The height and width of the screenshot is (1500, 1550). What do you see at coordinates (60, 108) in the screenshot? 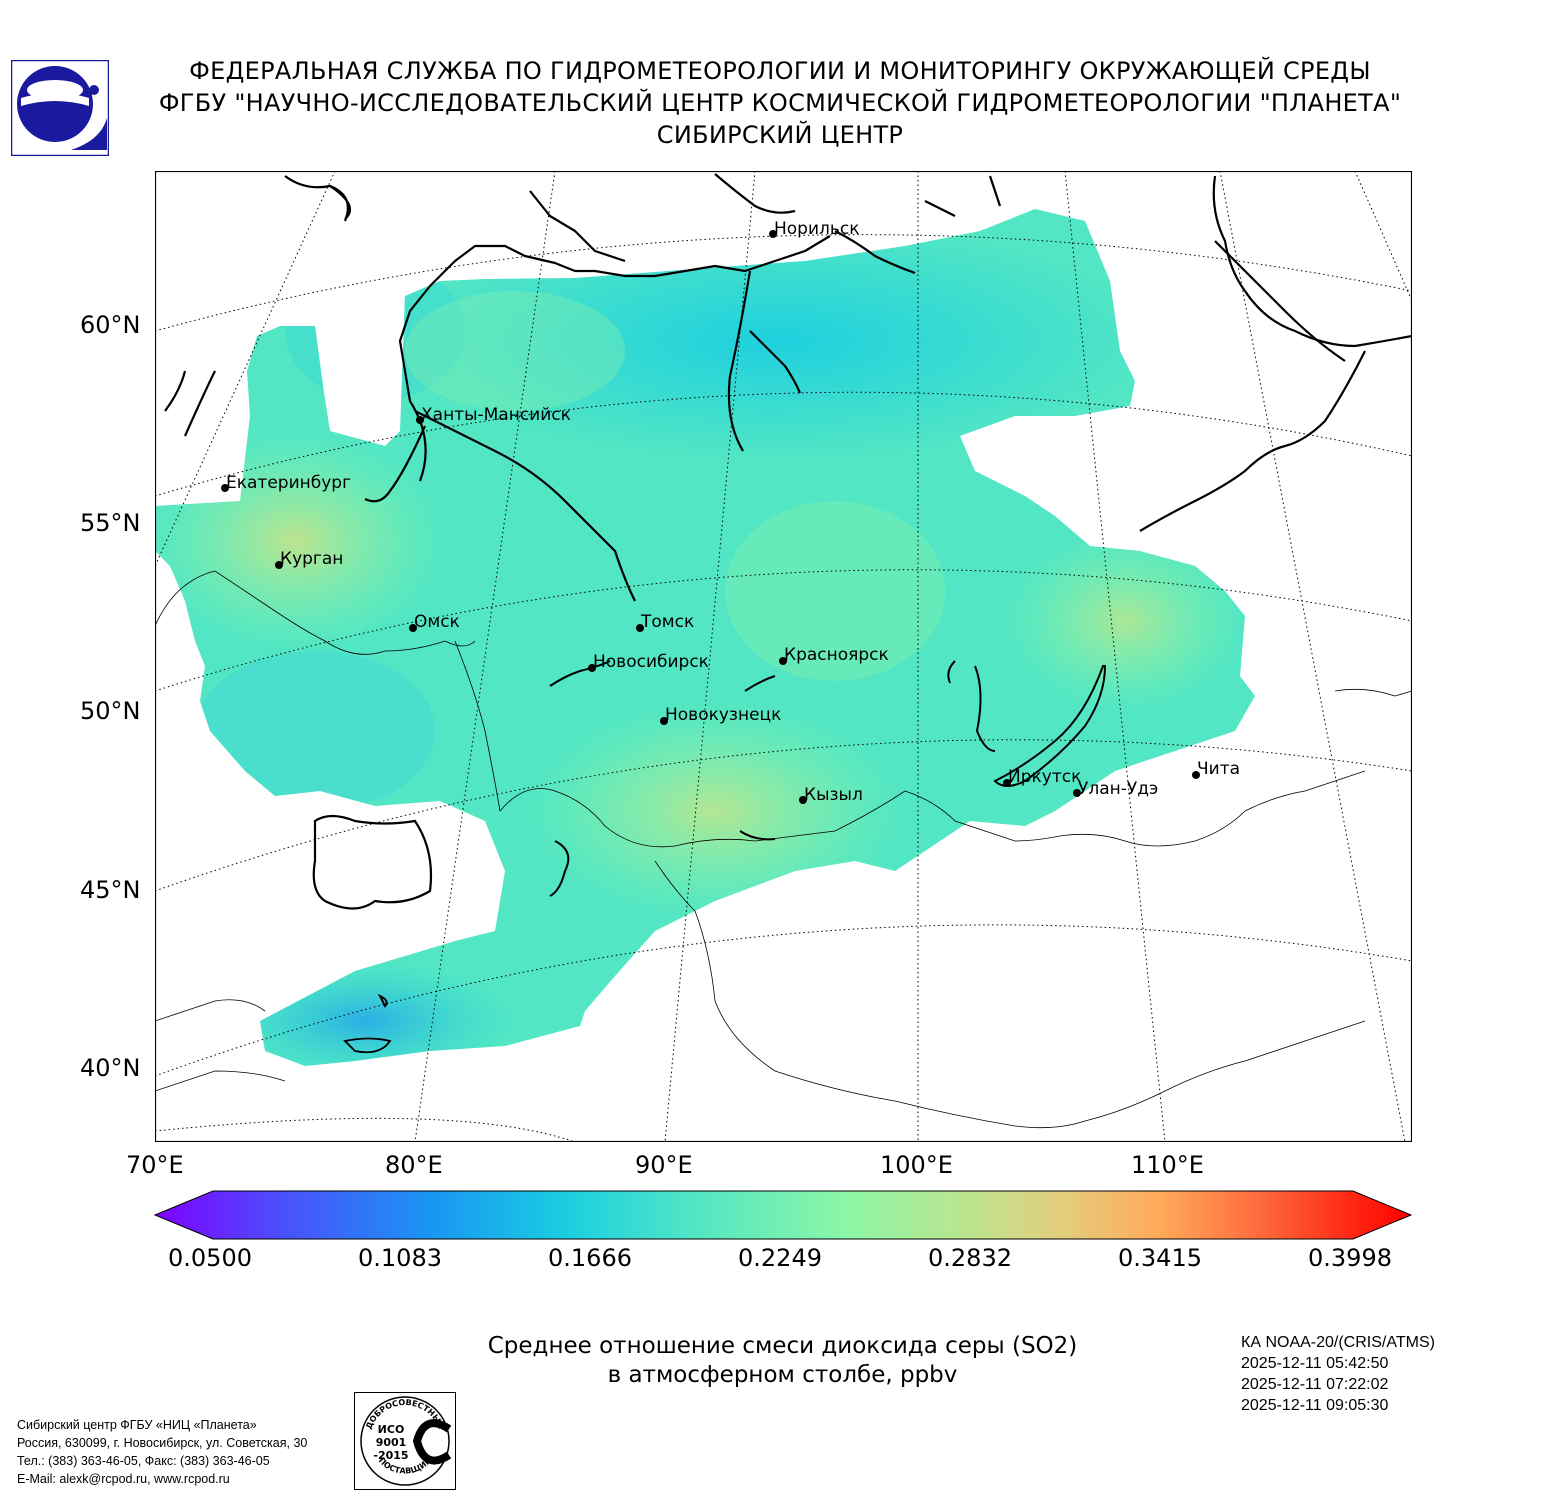
I see `planeta-logo` at bounding box center [60, 108].